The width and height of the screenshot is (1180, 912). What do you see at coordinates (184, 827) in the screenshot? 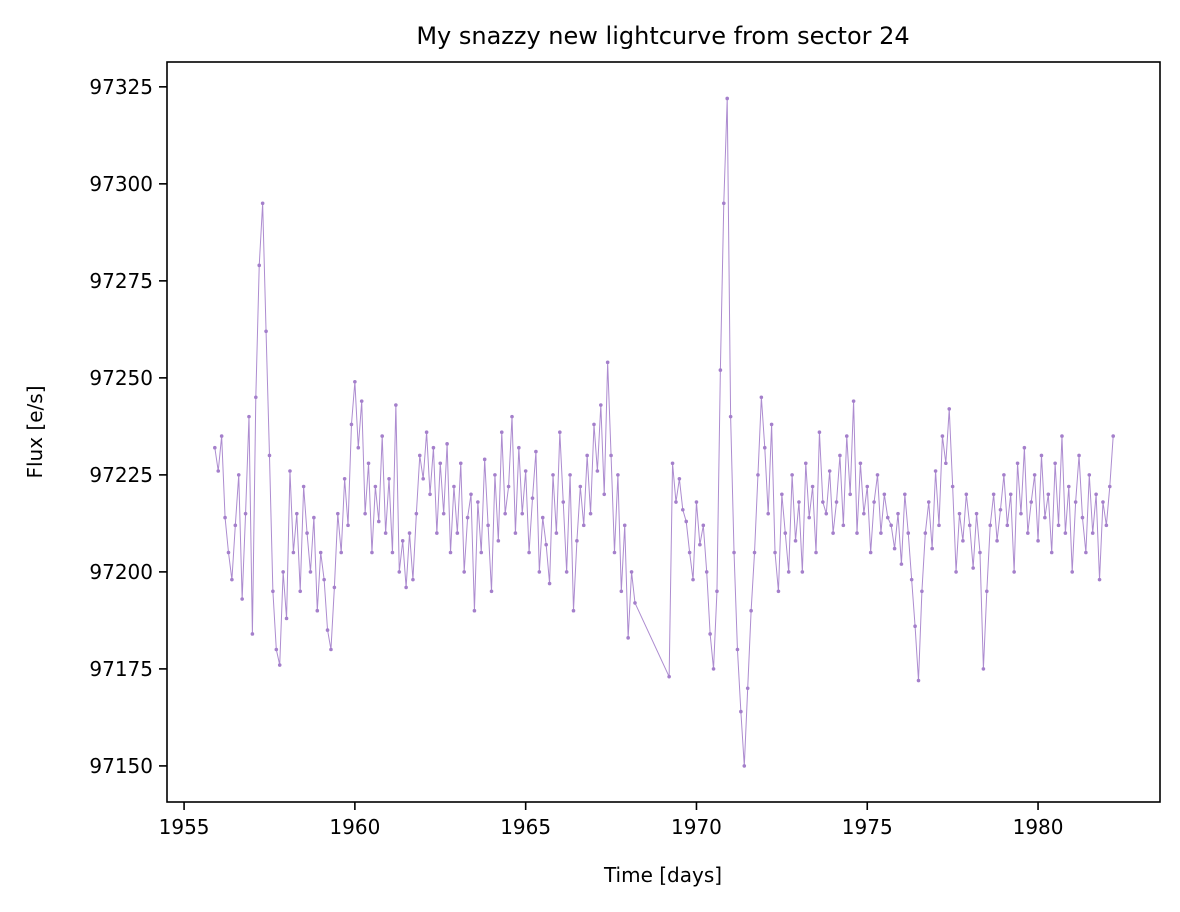
I see `x-tick-label: 1955` at bounding box center [184, 827].